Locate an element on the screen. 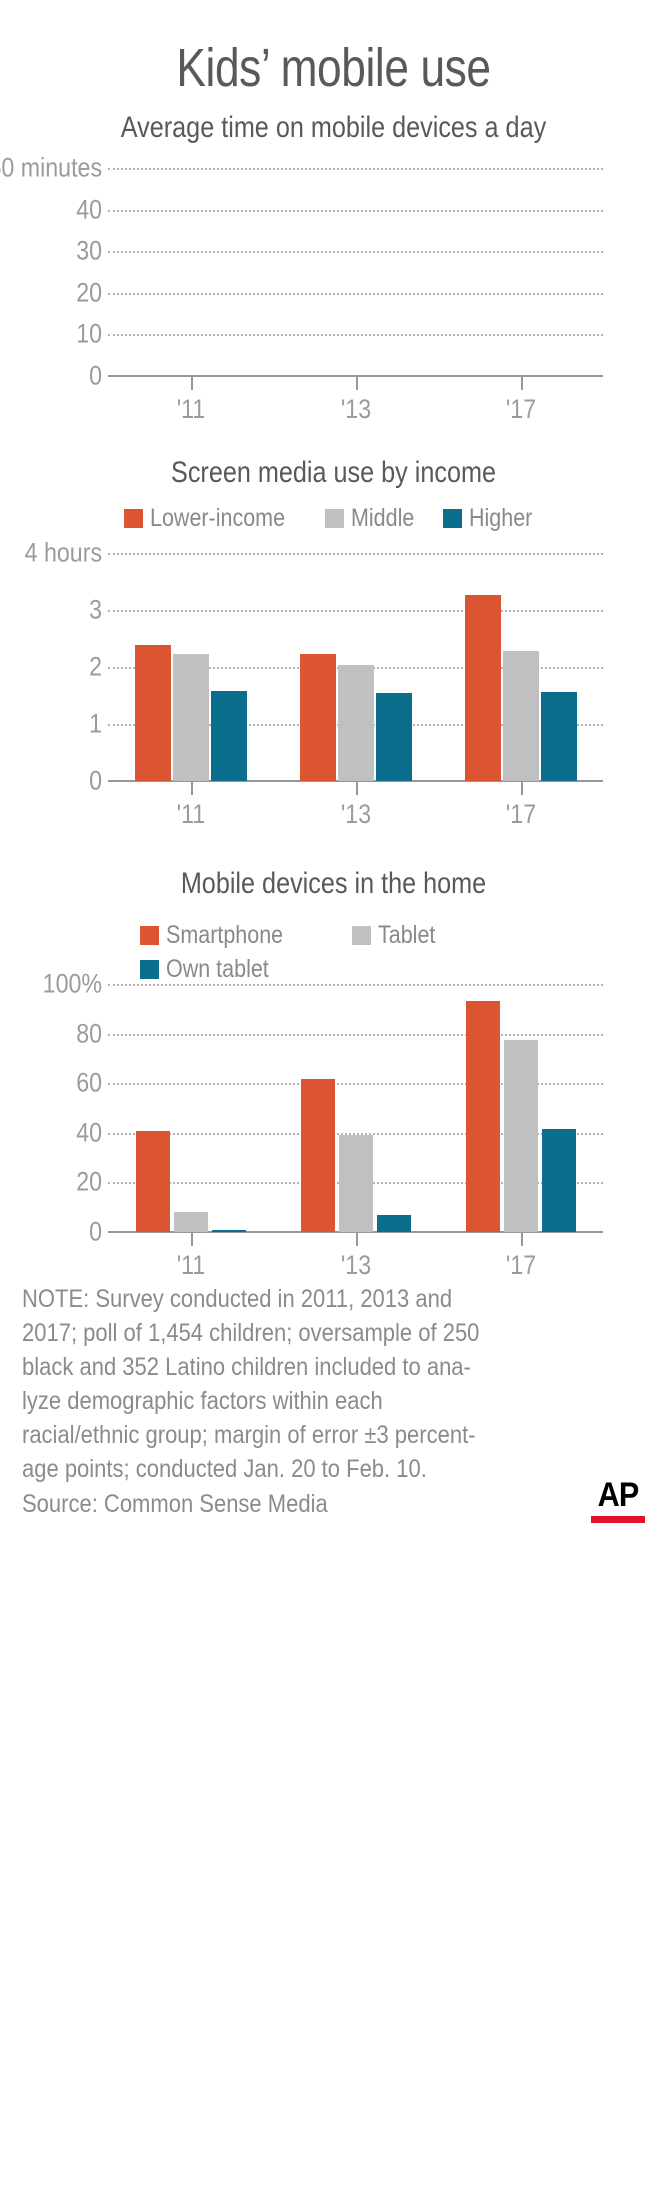 This screenshot has width=667, height=2208. y-axis-tick-label: 50 minutes is located at coordinates (51, 167).